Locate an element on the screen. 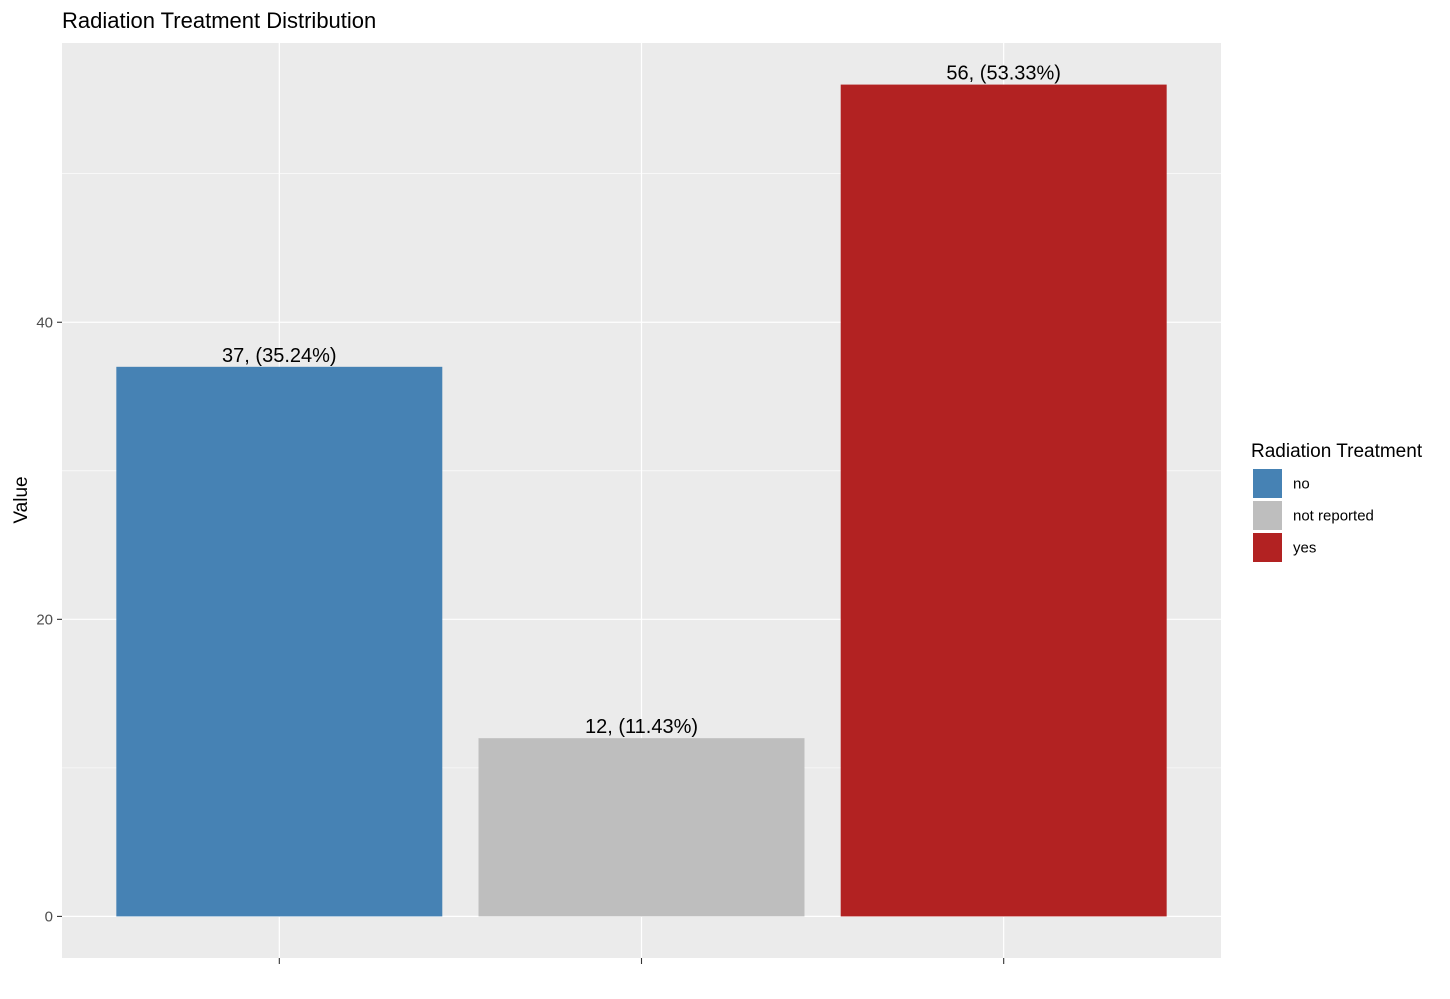  legend-key-yes is located at coordinates (1267, 547).